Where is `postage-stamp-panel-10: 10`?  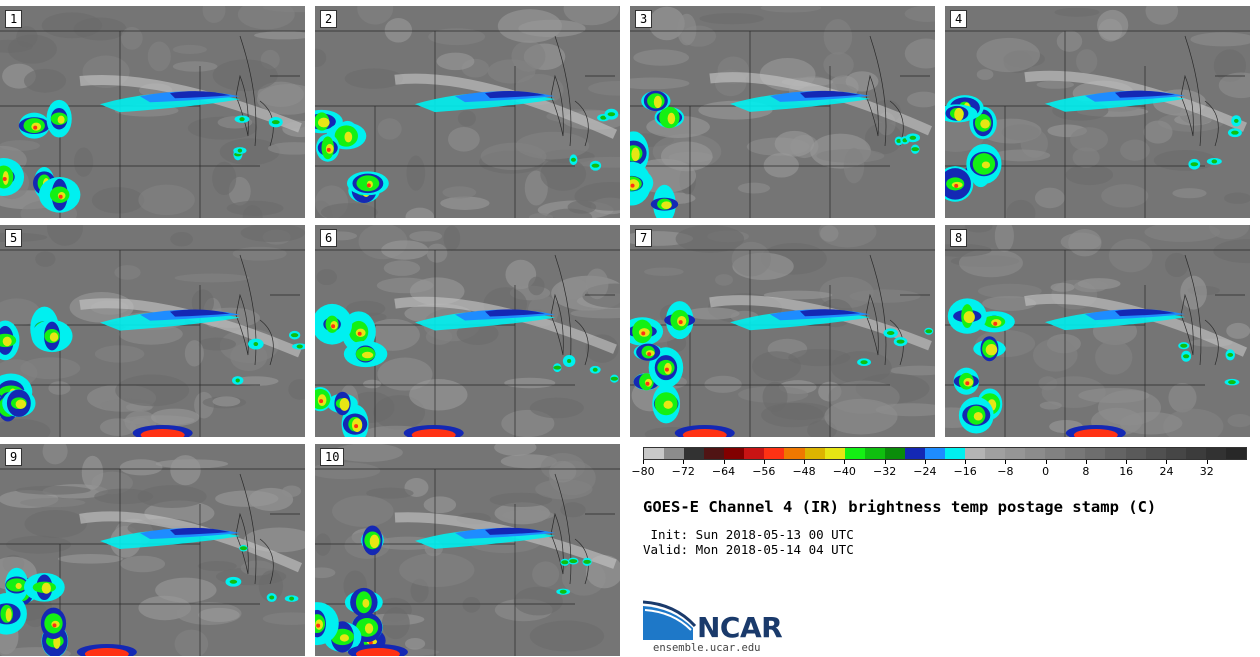 postage-stamp-panel-10: 10 is located at coordinates (467, 550).